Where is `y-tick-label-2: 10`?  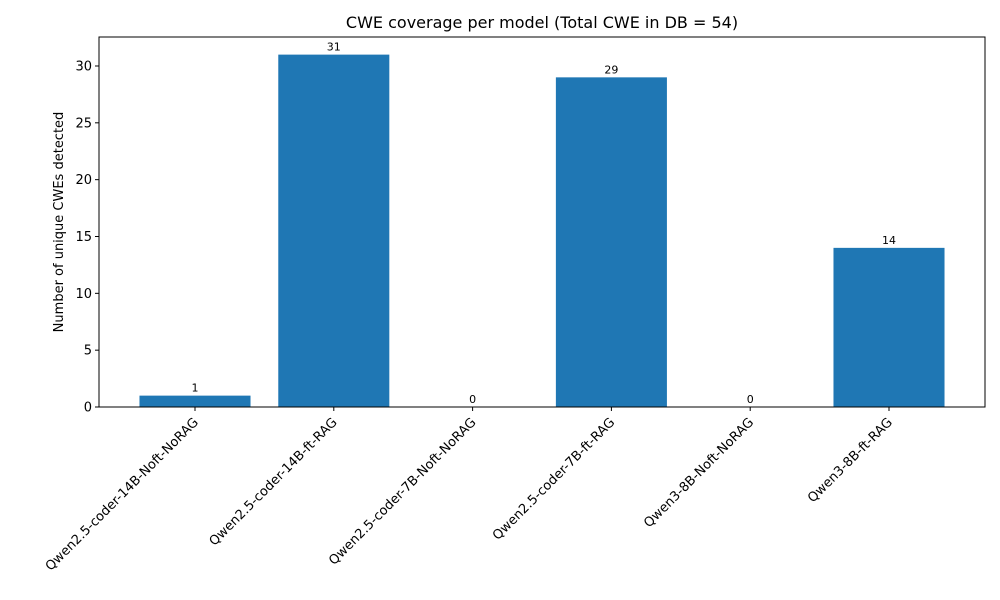 y-tick-label-2: 10 is located at coordinates (83, 294).